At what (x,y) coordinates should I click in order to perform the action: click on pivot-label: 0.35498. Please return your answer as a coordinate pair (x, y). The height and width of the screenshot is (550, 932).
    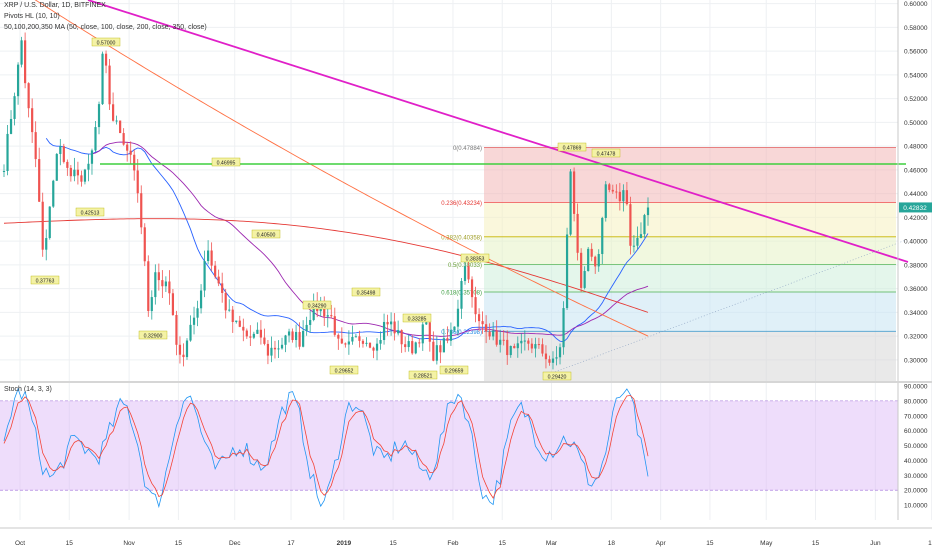
    Looking at the image, I should click on (366, 294).